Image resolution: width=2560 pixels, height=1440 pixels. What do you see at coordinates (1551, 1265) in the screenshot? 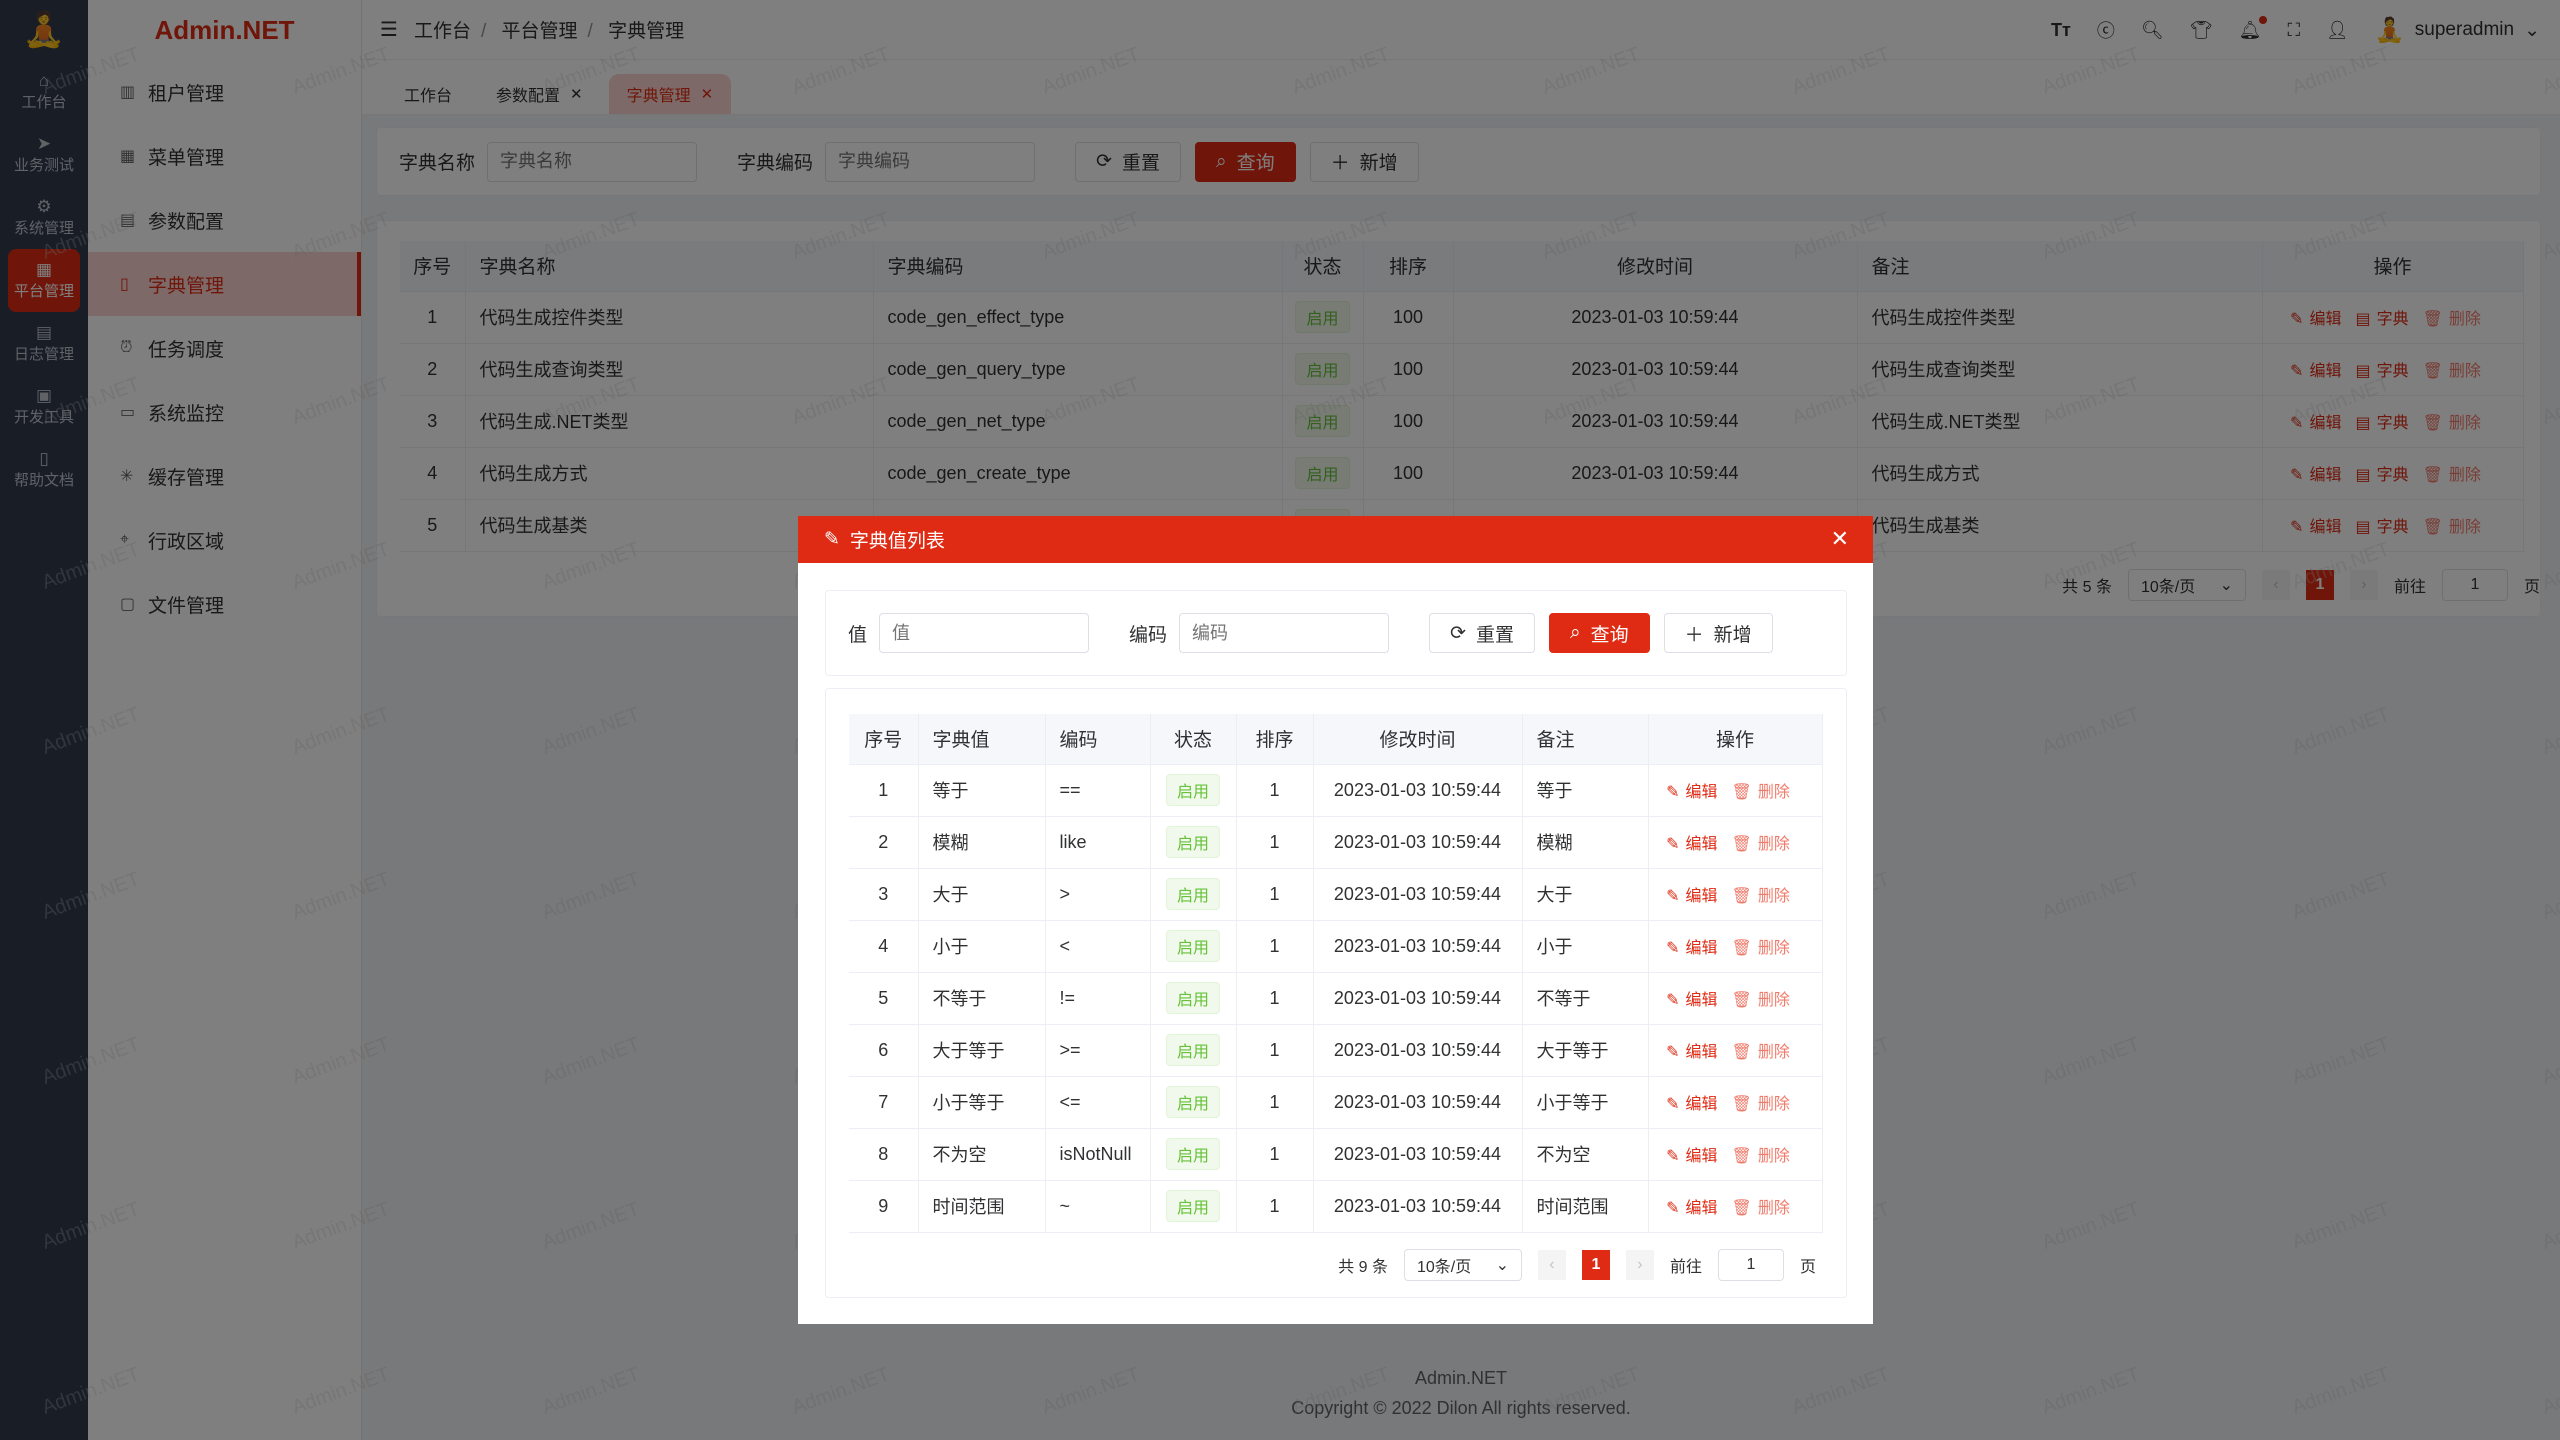
I see `prev-page-button: ‹` at bounding box center [1551, 1265].